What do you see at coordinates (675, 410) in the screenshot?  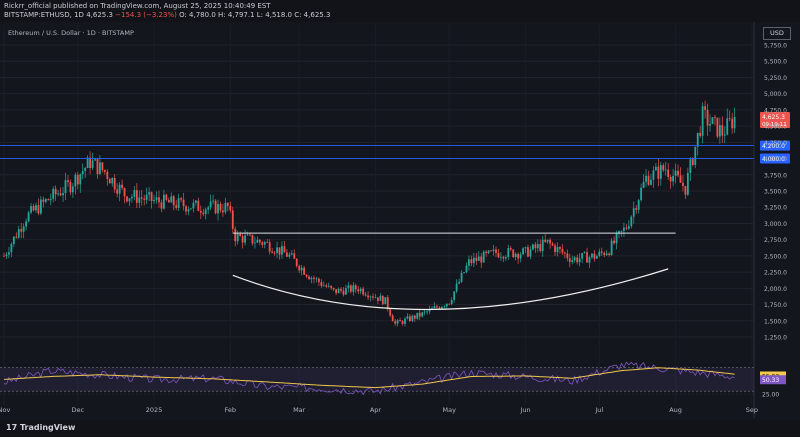 I see `x-tick-label: Aug` at bounding box center [675, 410].